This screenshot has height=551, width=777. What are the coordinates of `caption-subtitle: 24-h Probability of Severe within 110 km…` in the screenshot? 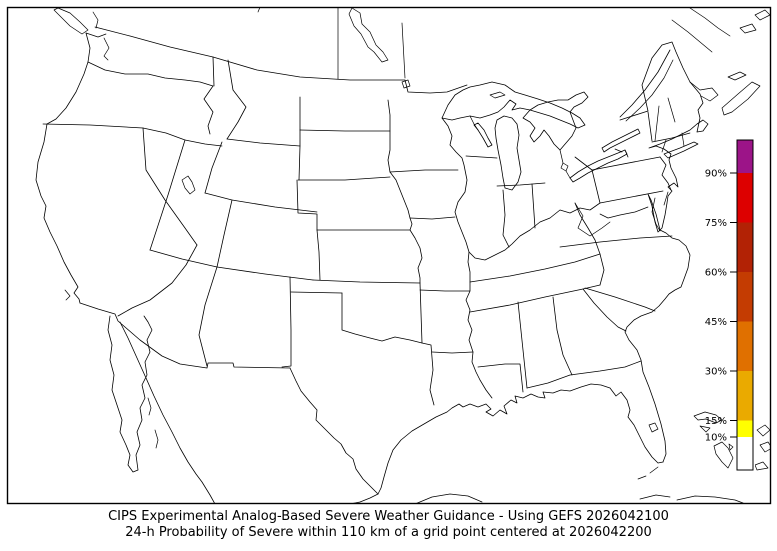 It's located at (388, 532).